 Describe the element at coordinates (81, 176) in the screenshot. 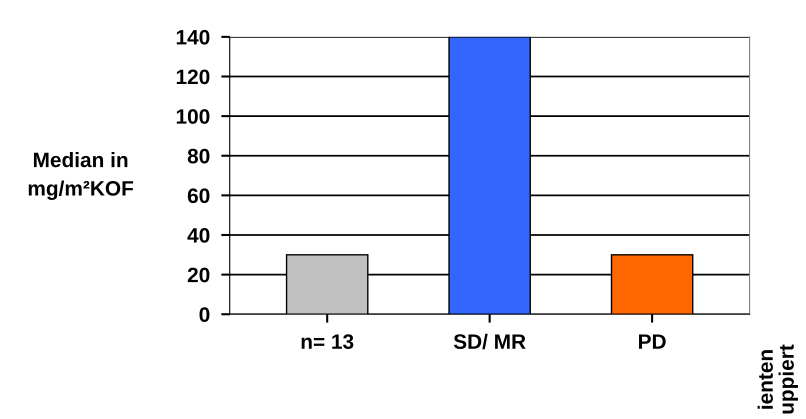

I see `y-axis-title: Median in mg/m²KOF` at that location.